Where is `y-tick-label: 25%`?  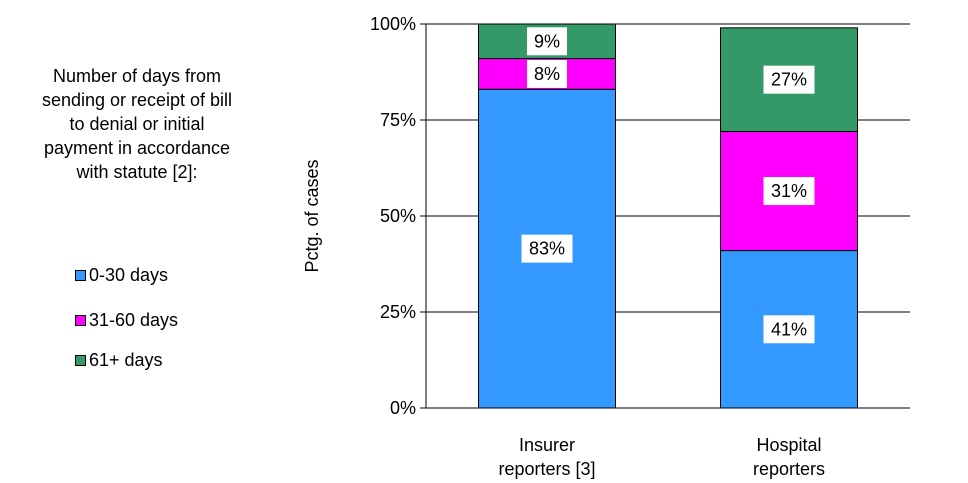 y-tick-label: 25% is located at coordinates (398, 312).